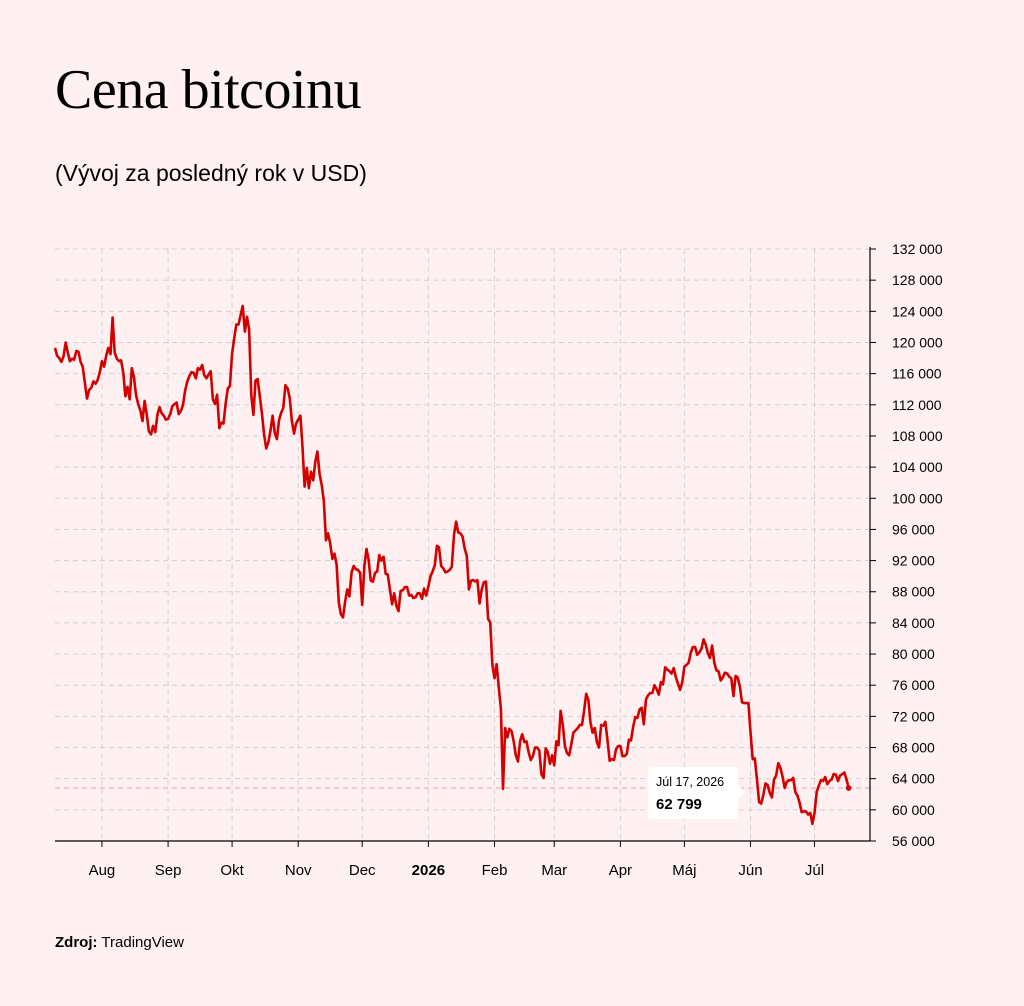 The height and width of the screenshot is (1006, 1024). Describe the element at coordinates (917, 249) in the screenshot. I see `y-tick-label: 132 000` at that location.